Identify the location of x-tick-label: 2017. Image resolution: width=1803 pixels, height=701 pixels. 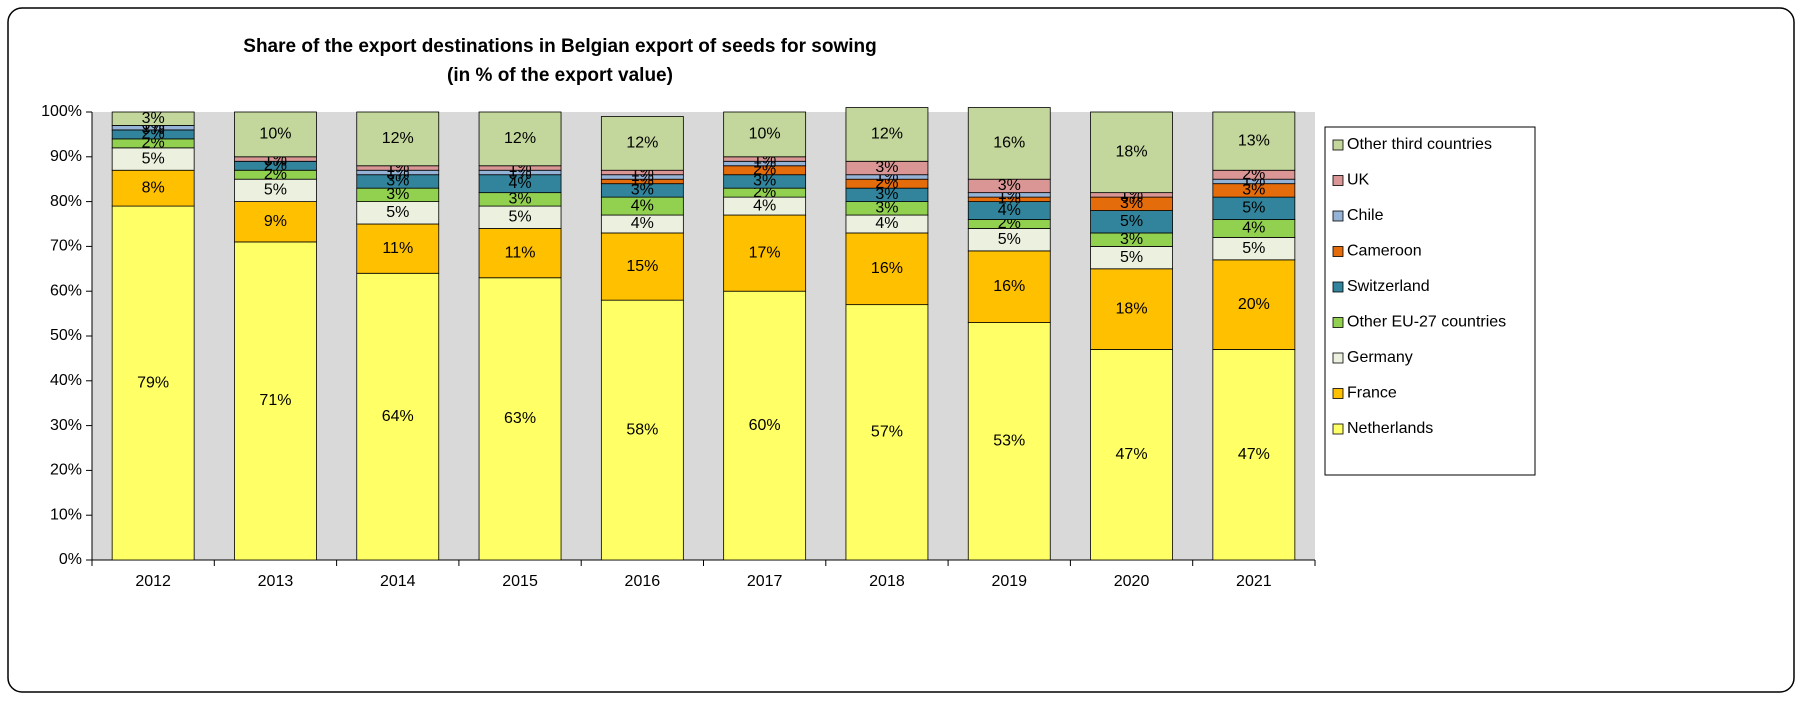
(765, 581).